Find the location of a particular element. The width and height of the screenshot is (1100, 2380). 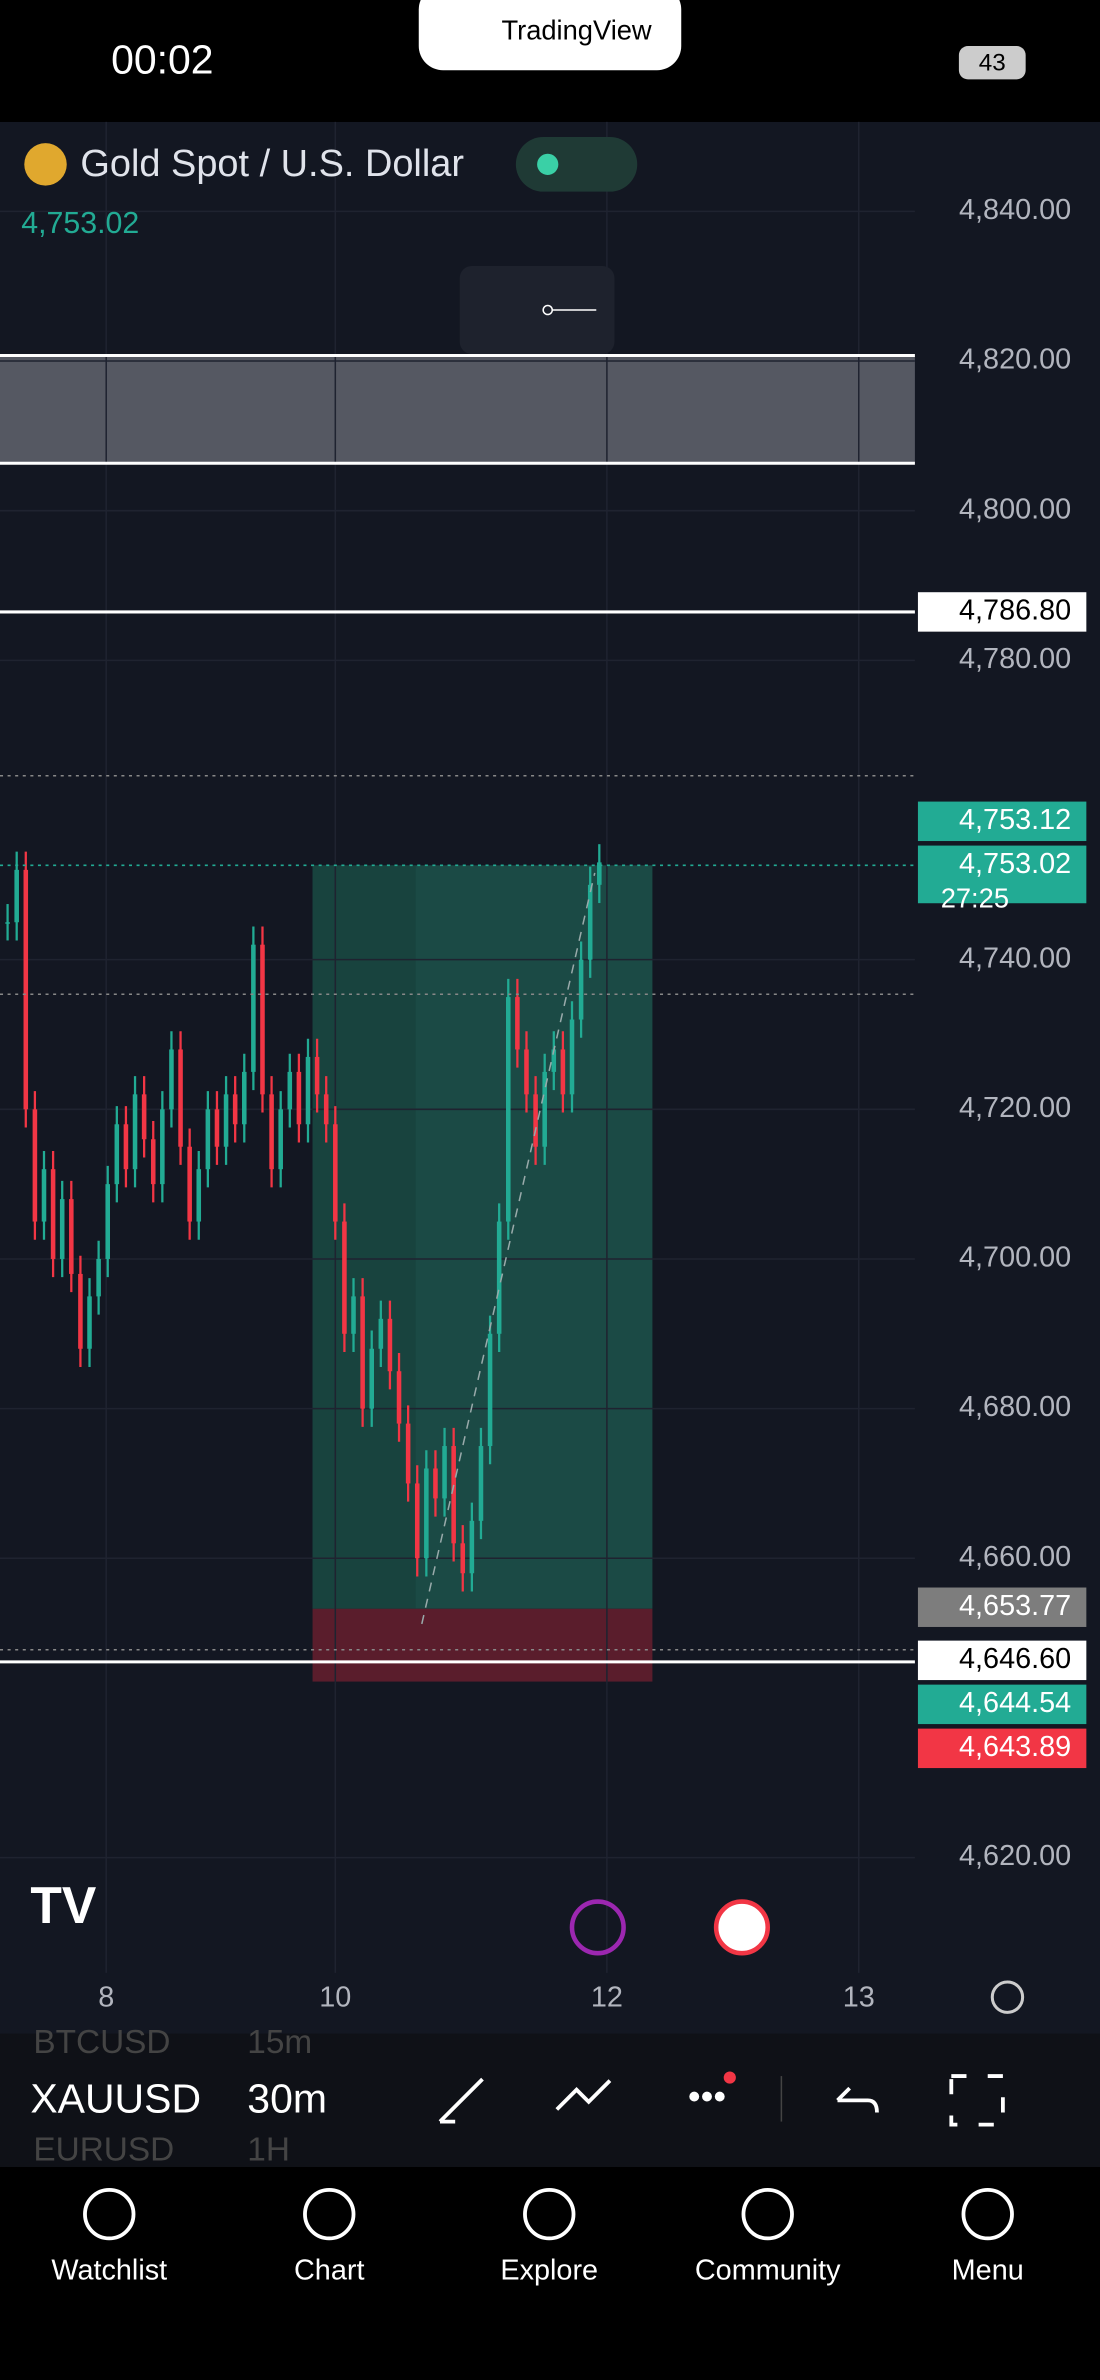

fullscreen-icon is located at coordinates (977, 2100).